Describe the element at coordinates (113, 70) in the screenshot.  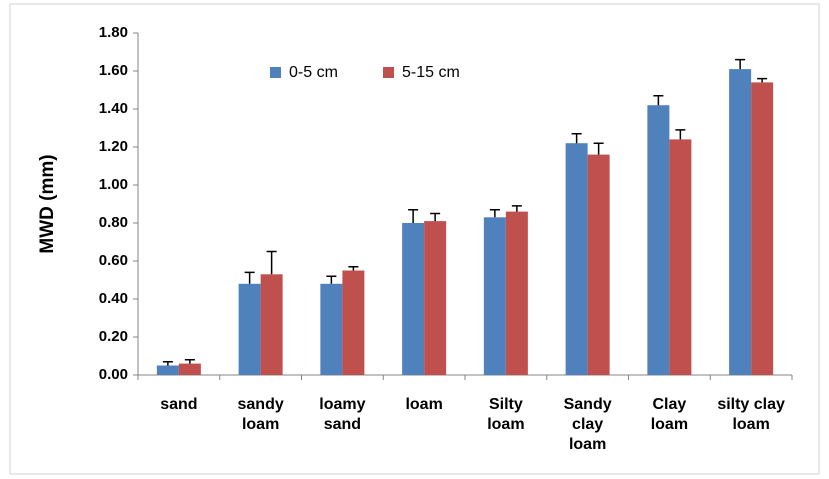
I see `y-tick-label: 1.60` at that location.